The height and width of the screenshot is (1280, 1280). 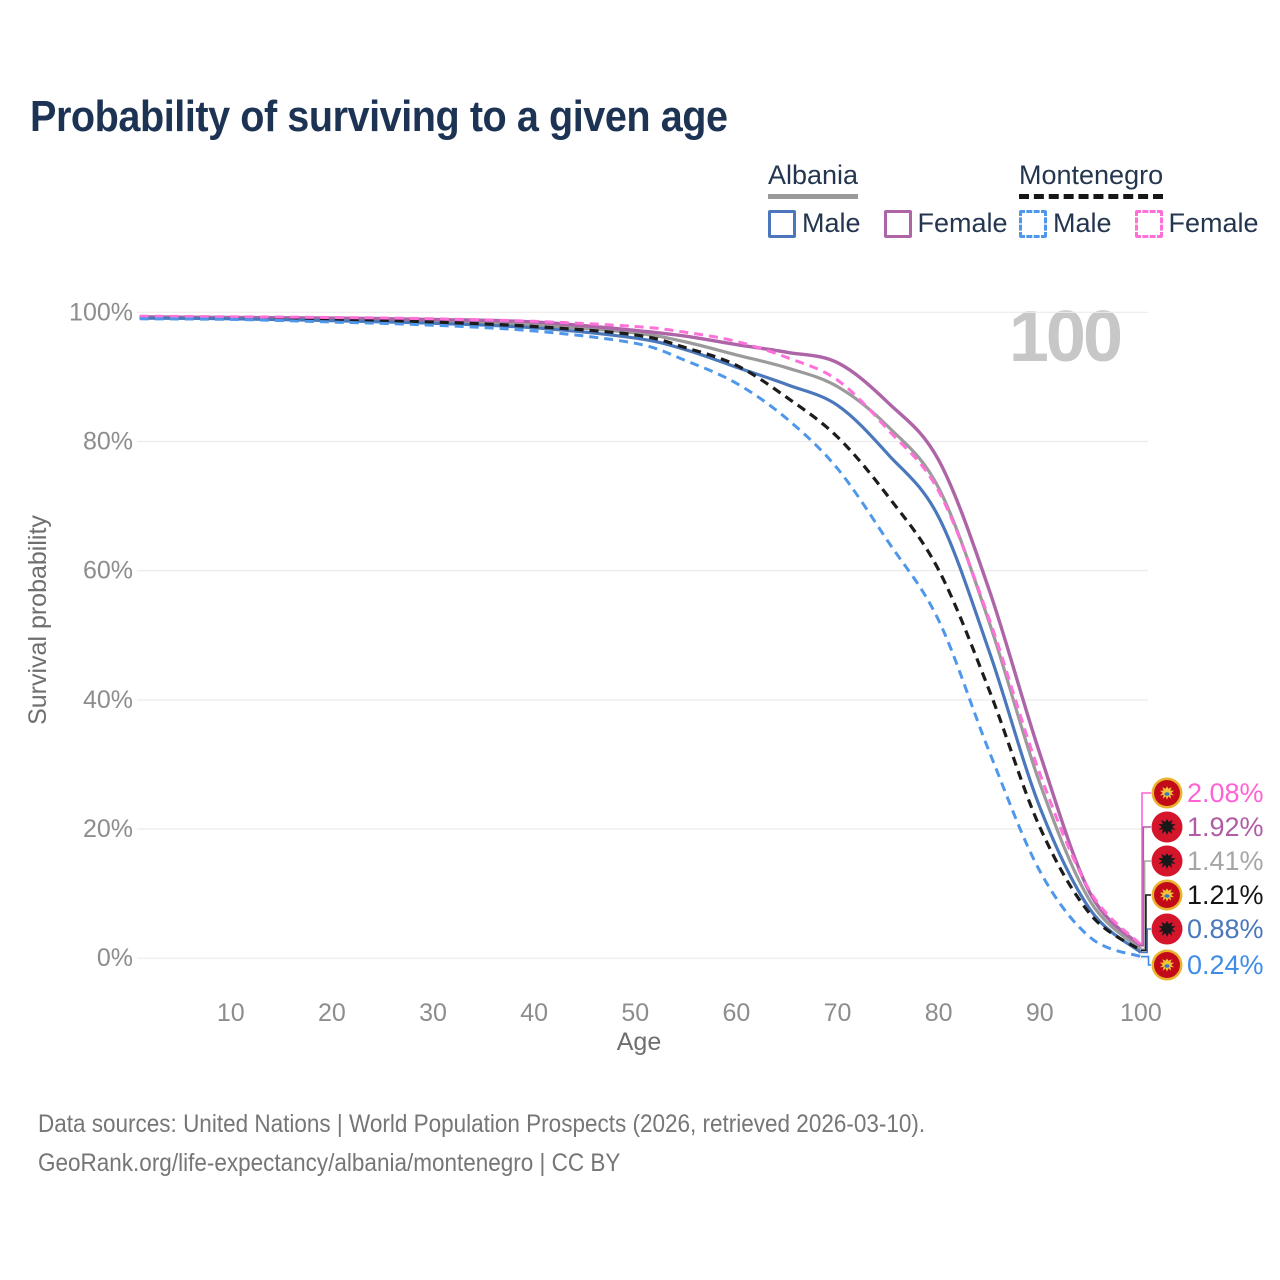 I want to click on end-value-label: 0.24%, so click(x=1225, y=965).